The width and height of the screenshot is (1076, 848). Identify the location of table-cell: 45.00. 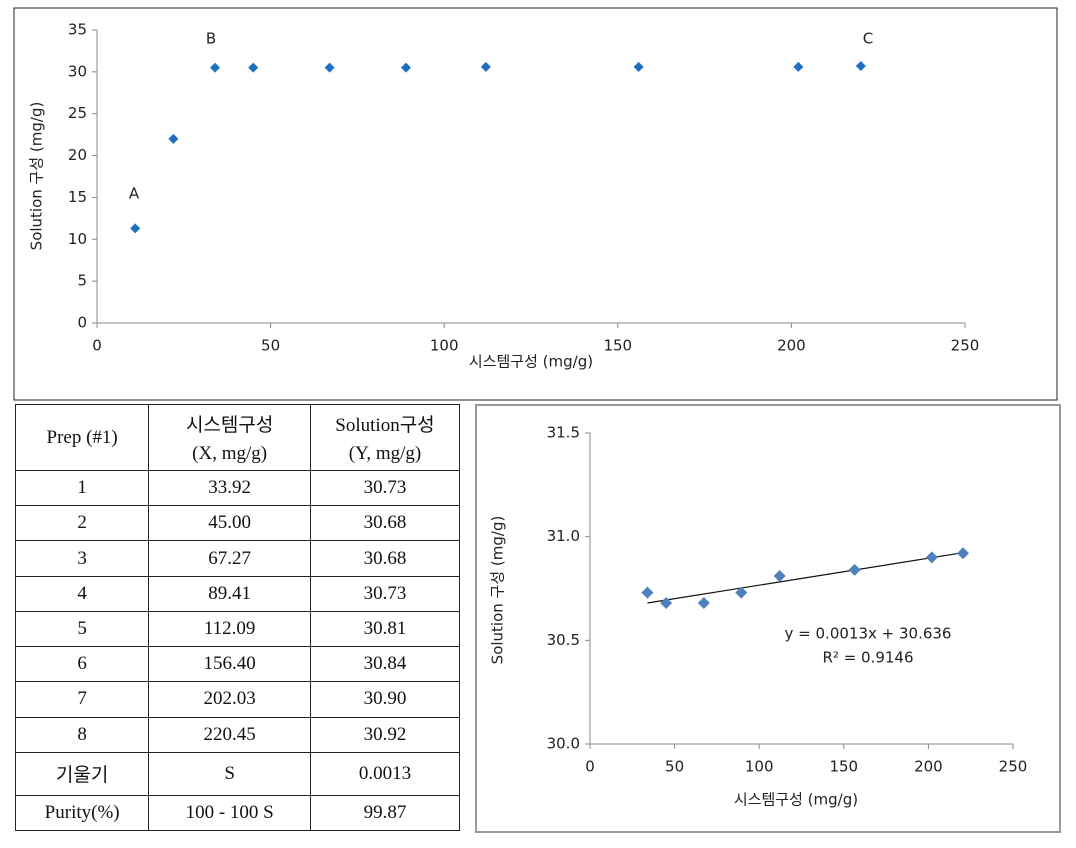
(229, 523).